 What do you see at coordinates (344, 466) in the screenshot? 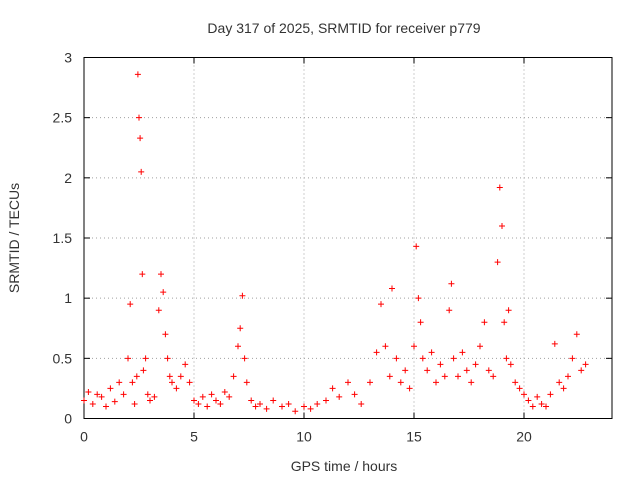
I see `x-axis-label: GPS time / hours` at bounding box center [344, 466].